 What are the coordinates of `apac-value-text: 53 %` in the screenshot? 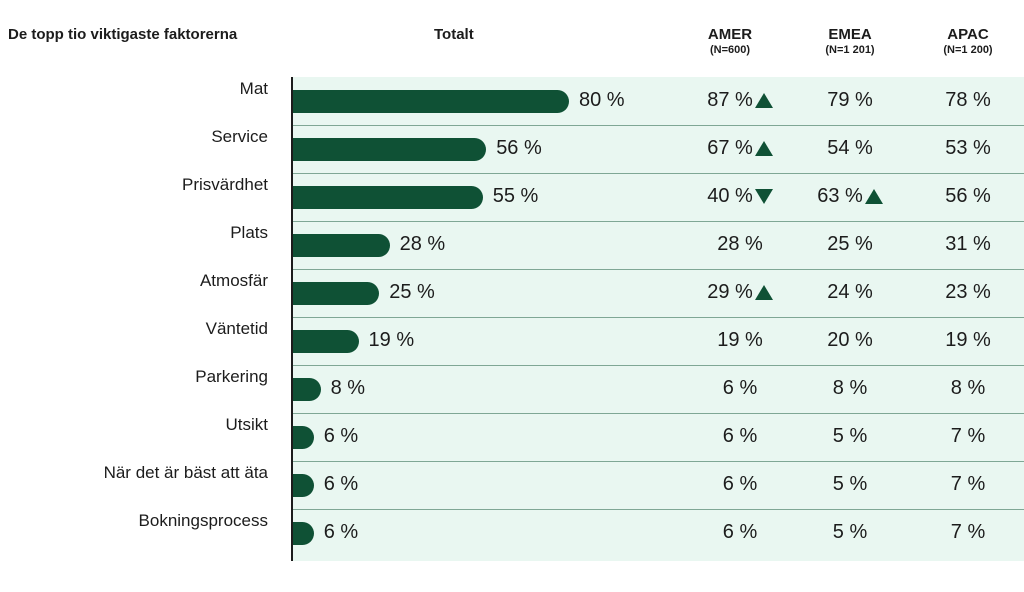 It's located at (968, 148).